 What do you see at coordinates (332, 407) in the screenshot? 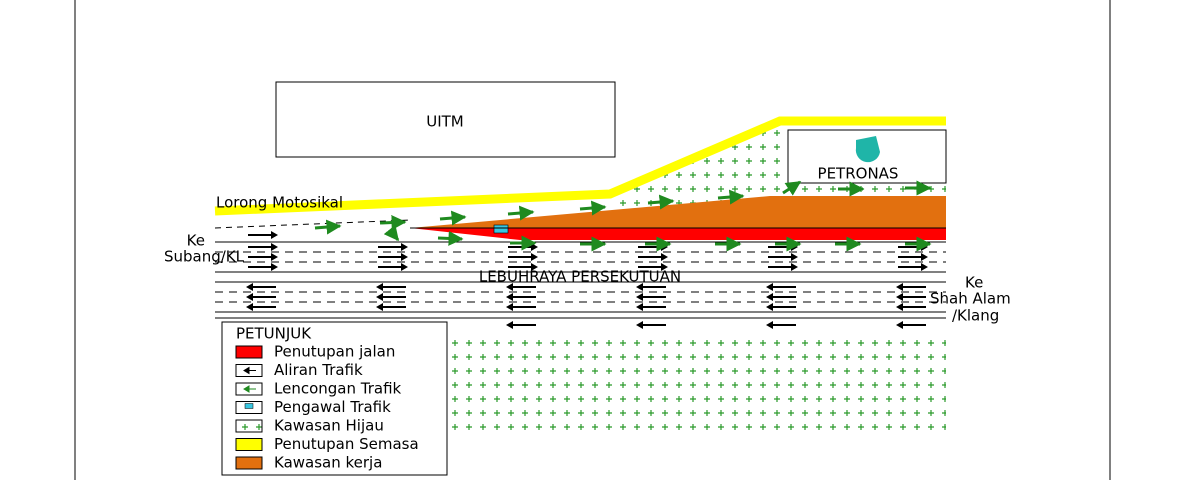
I see `legend-label: Pengawal Trafik` at bounding box center [332, 407].